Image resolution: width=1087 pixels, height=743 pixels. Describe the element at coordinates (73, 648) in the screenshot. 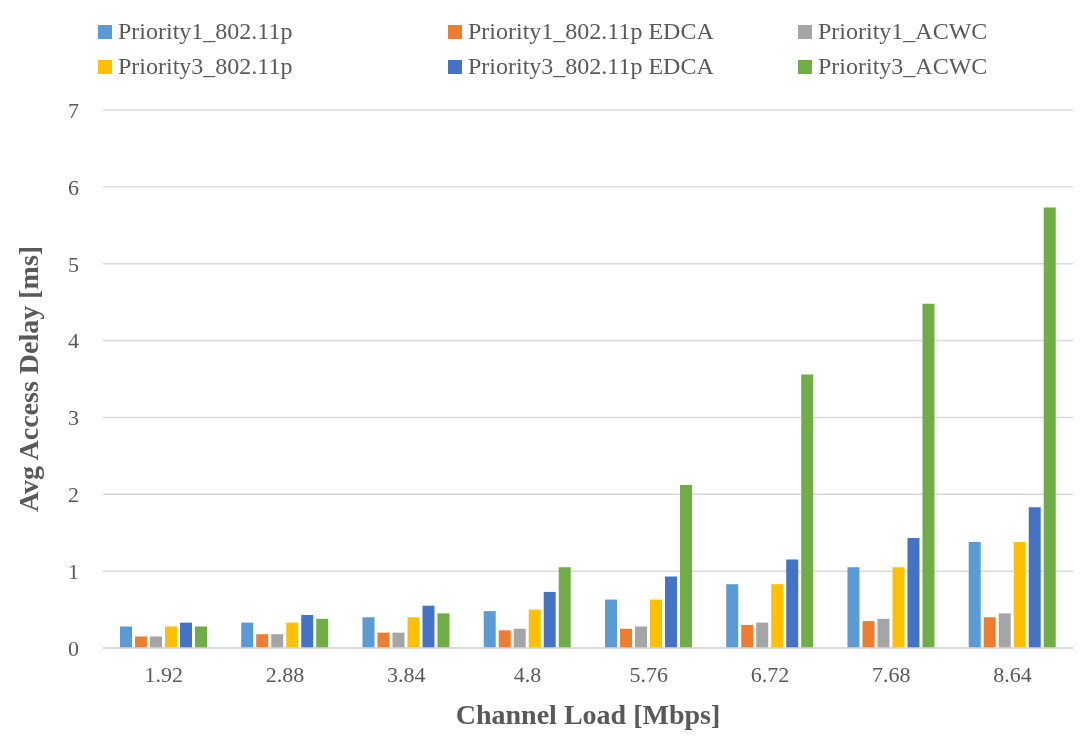

I see `y-tick-label: 0` at that location.